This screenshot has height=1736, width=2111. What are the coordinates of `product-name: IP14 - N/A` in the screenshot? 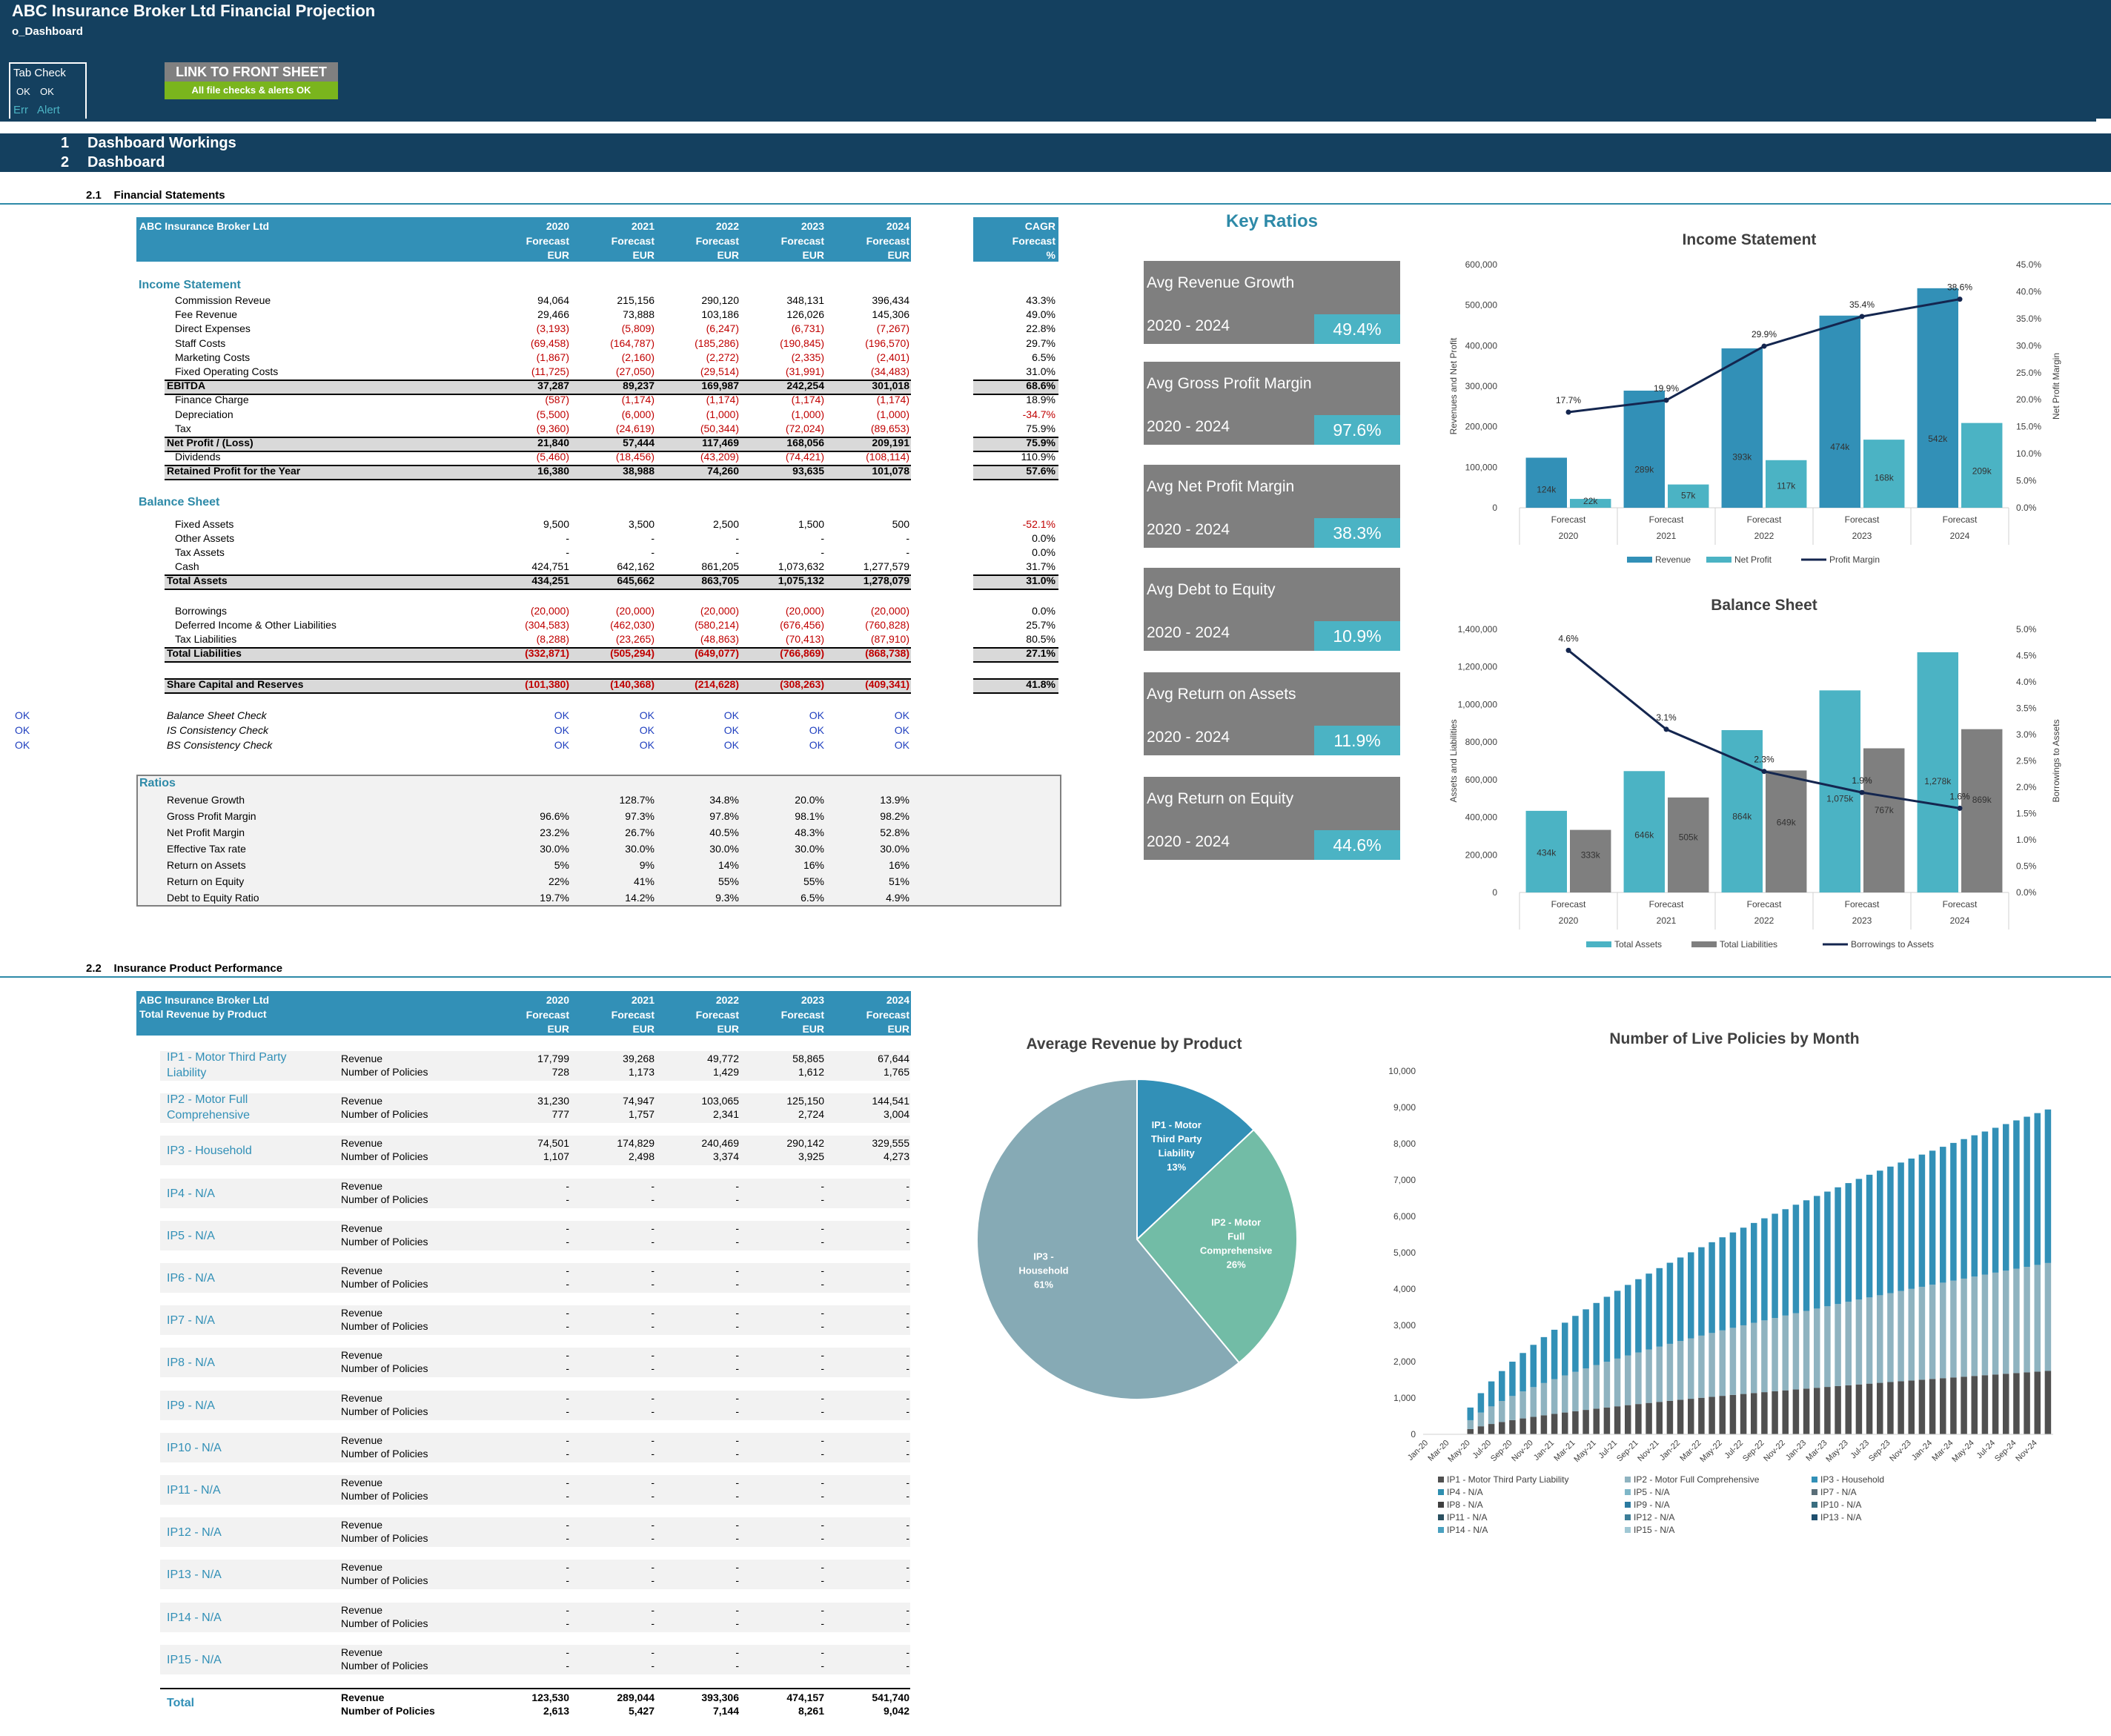 It's located at (195, 1618).